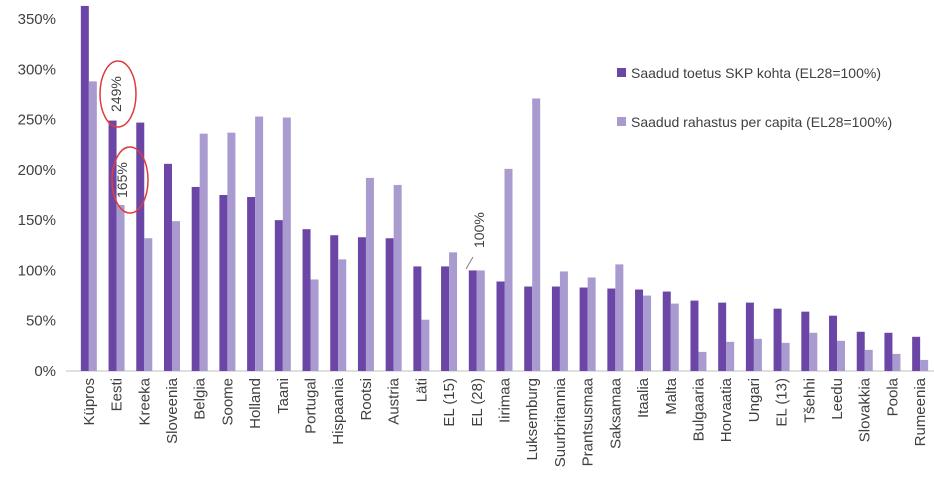 The height and width of the screenshot is (482, 934). Describe the element at coordinates (588, 421) in the screenshot. I see `category-label: Prantsusmaa` at that location.